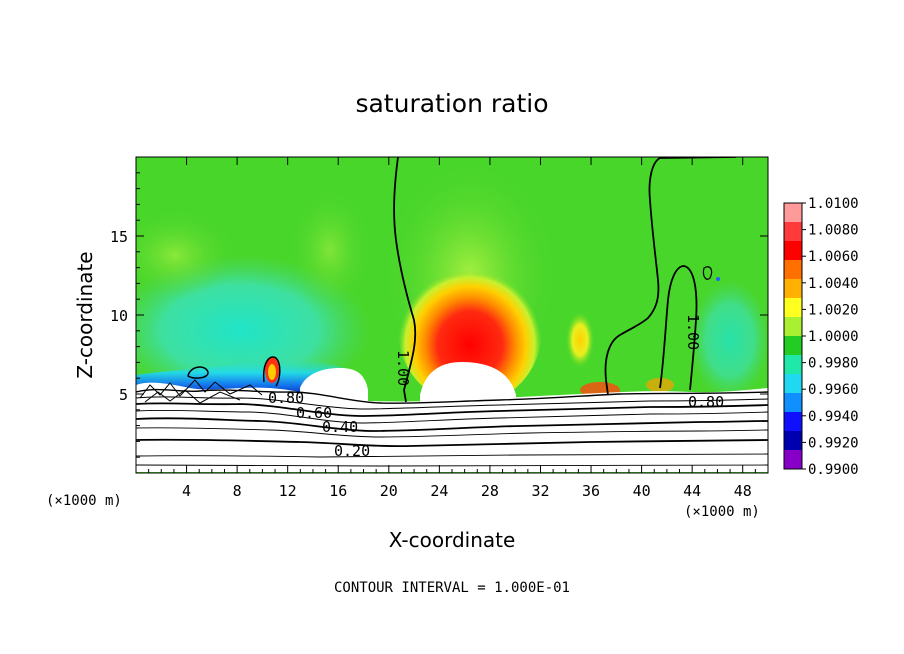 The width and height of the screenshot is (904, 654). Describe the element at coordinates (84, 501) in the screenshot. I see `x-unit-left: (×1000 m)` at that location.